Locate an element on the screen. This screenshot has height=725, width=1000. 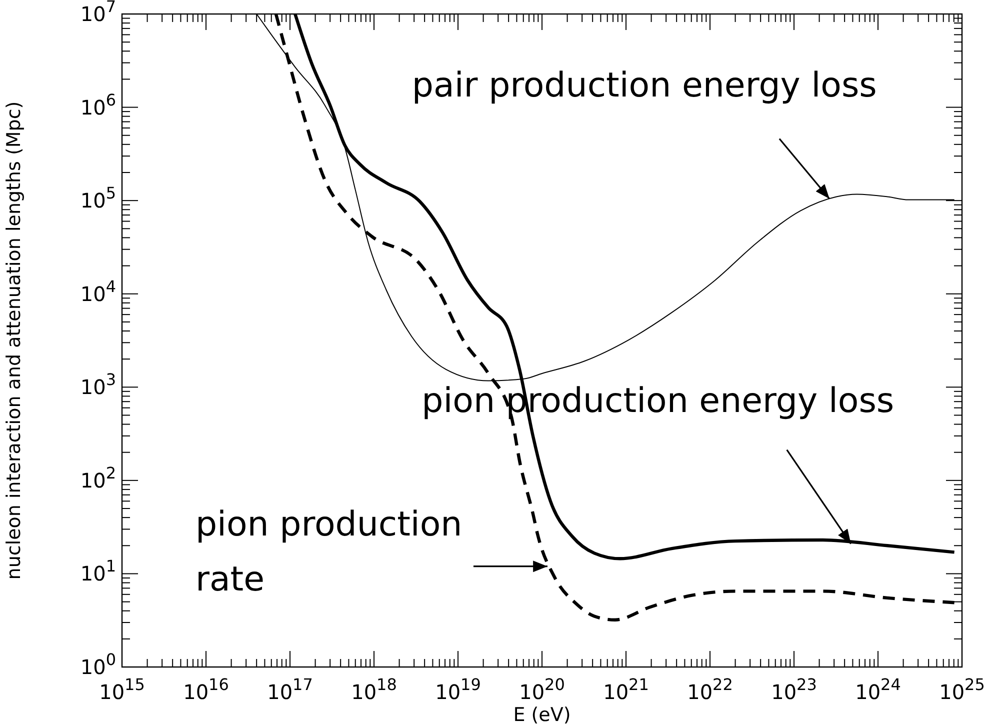
y-tick-label: 10$^{3}$ is located at coordinates (98, 385).